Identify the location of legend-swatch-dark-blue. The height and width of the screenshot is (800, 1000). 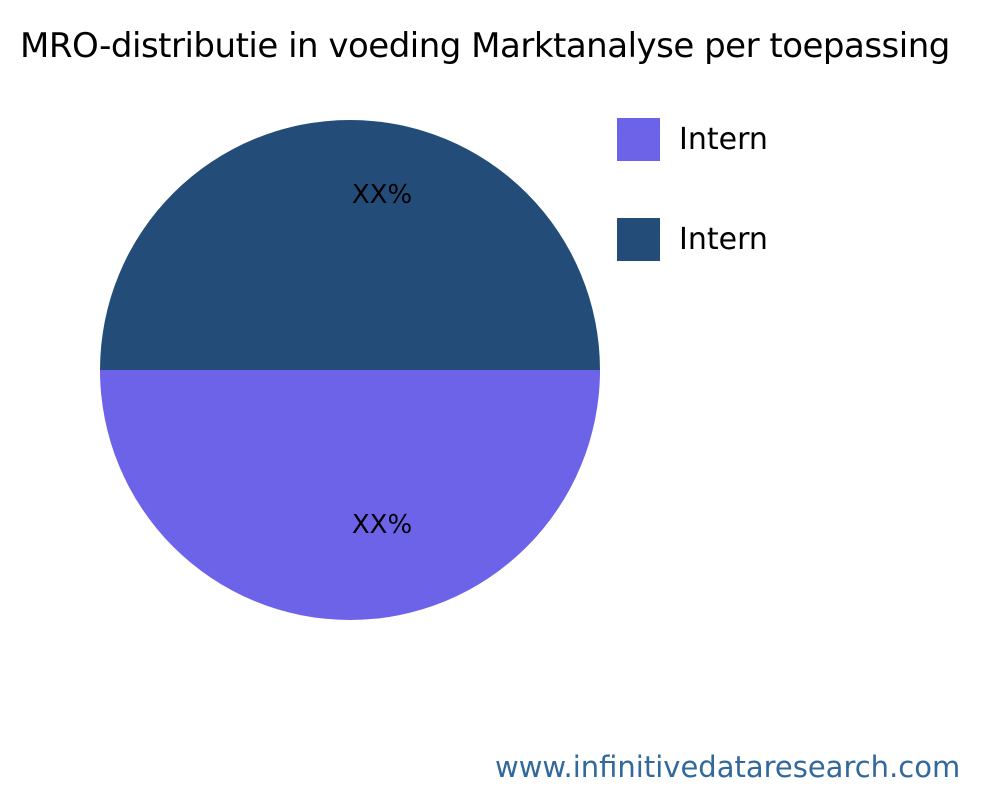
(638, 239).